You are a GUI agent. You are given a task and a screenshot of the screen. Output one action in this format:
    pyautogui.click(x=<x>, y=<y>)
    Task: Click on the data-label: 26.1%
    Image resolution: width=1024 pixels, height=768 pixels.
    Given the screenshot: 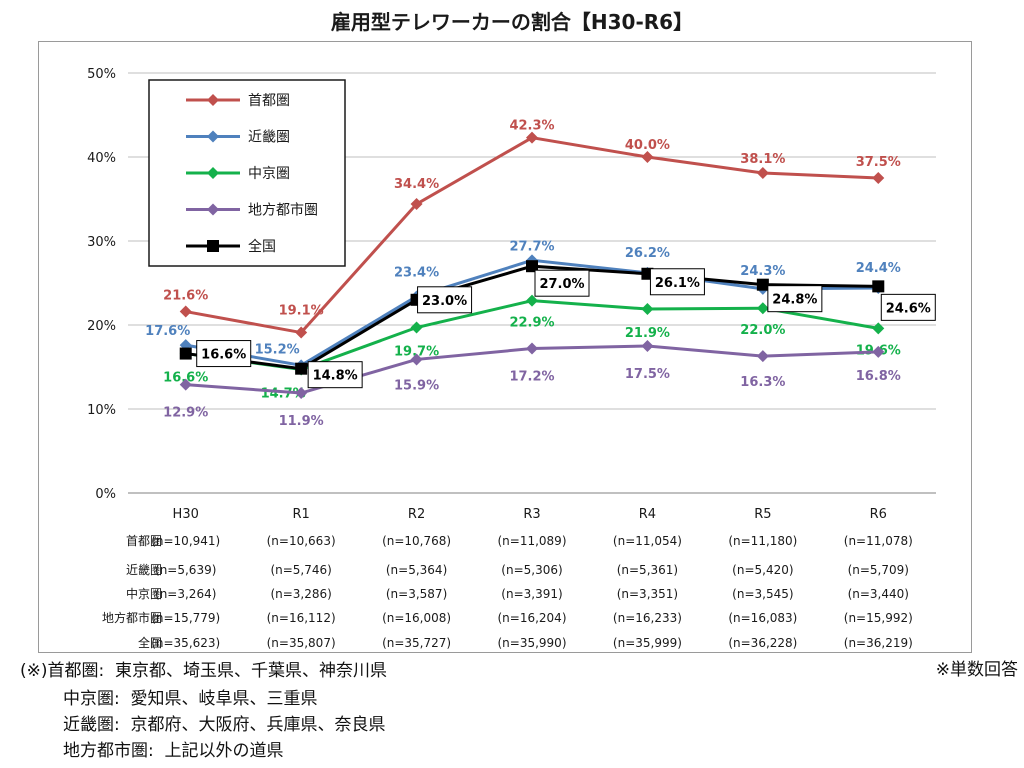 What is the action you would take?
    pyautogui.click(x=677, y=283)
    